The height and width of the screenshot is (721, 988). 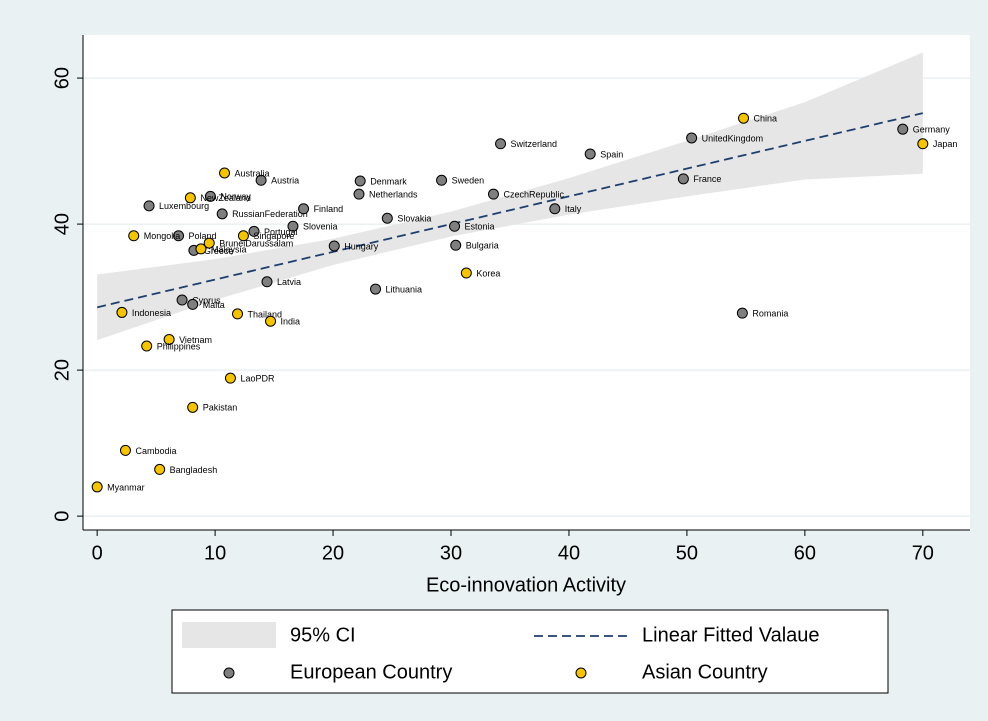 I want to click on point-label: Germany, so click(x=932, y=130).